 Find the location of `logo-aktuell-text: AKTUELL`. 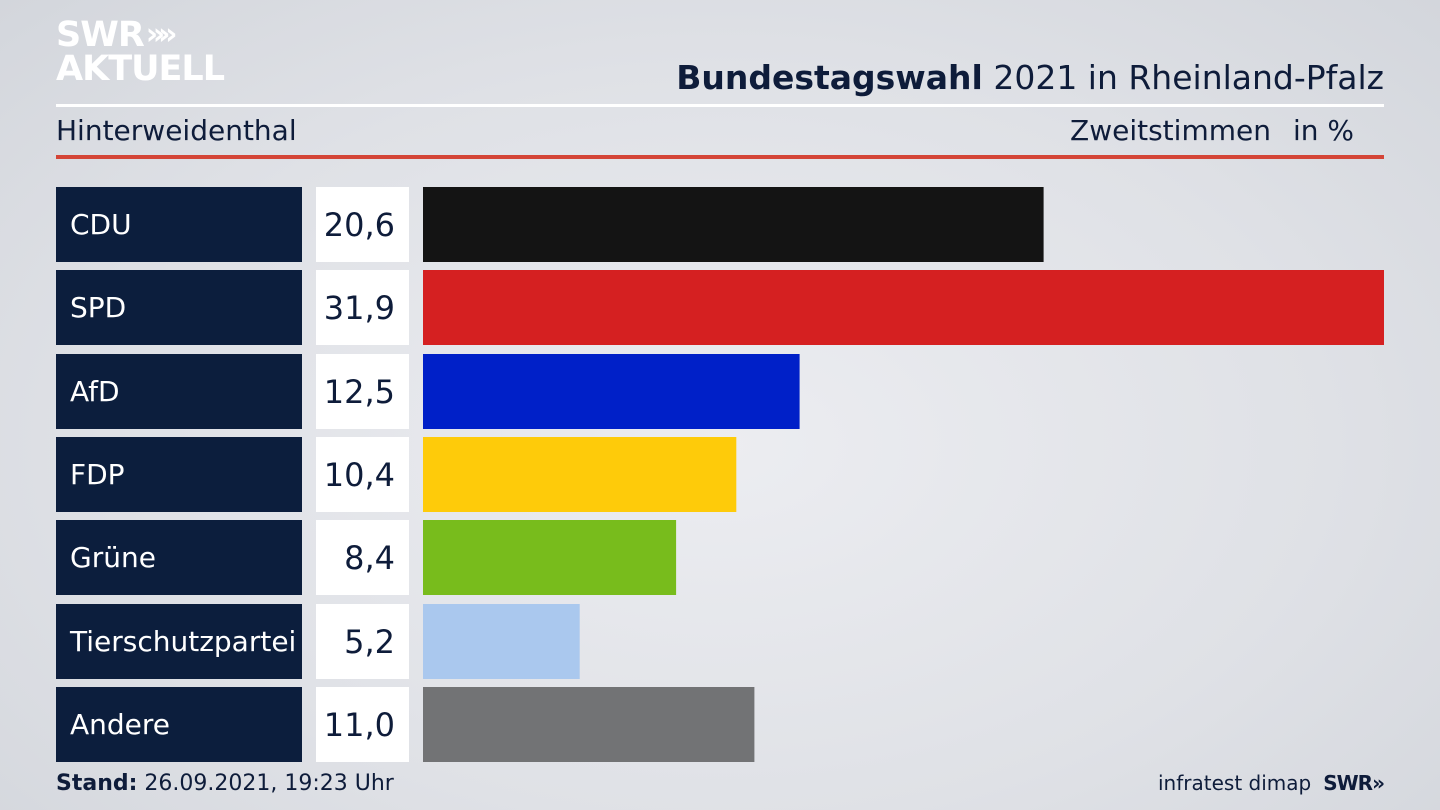

logo-aktuell-text: AKTUELL is located at coordinates (140, 69).